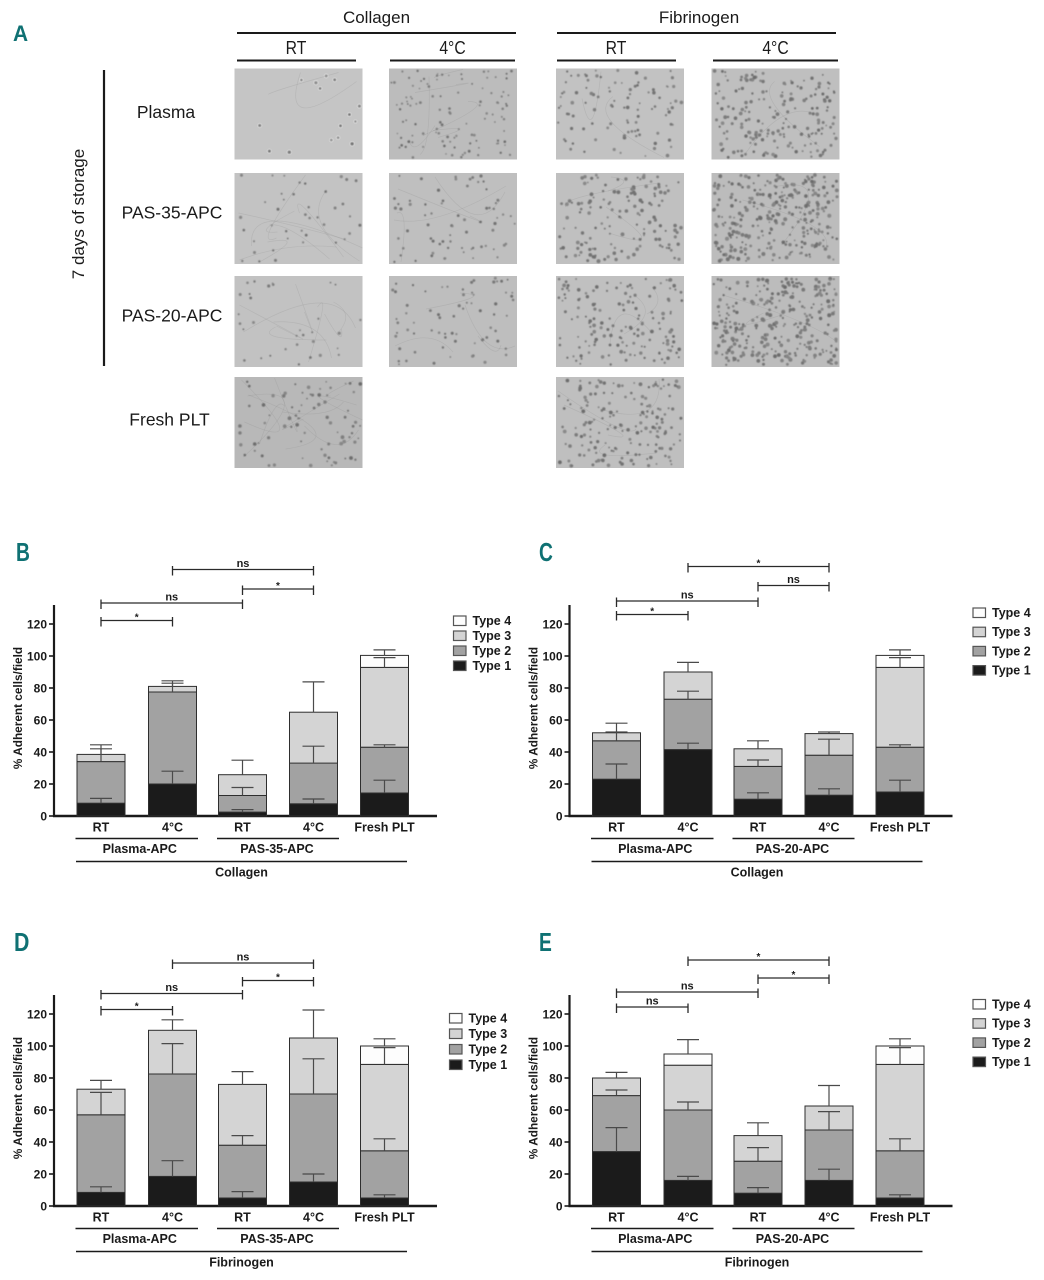 This screenshot has height=1280, width=1044. What do you see at coordinates (78, 214) in the screenshot?
I see `svg-text: 7 days of storage` at bounding box center [78, 214].